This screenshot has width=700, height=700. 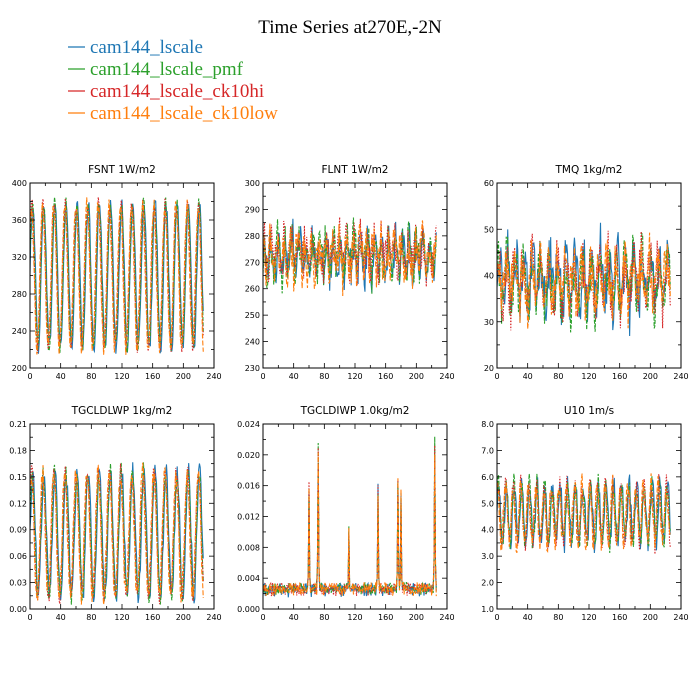 What do you see at coordinates (489, 183) in the screenshot?
I see `y-tick-label: 60` at bounding box center [489, 183].